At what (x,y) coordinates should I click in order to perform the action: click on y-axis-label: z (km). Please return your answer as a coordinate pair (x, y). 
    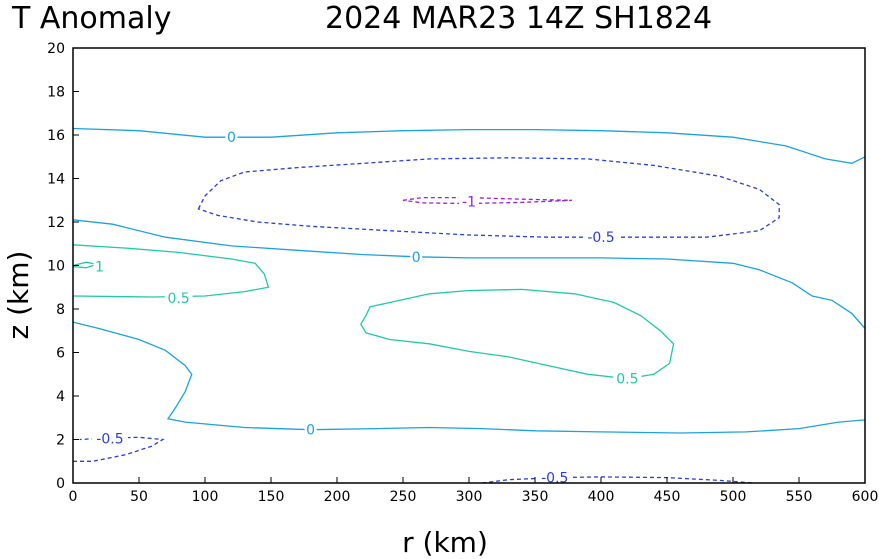
    Looking at the image, I should click on (18, 295).